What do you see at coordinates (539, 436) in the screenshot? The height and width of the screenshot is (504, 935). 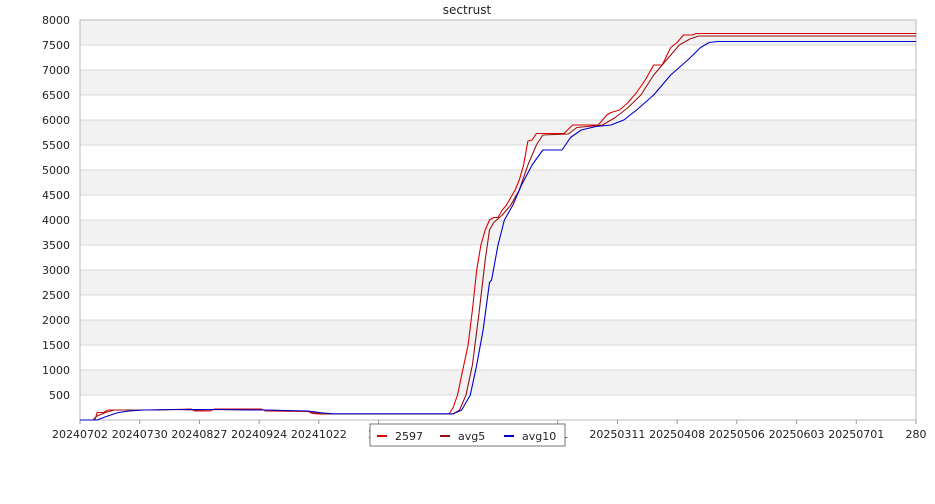 I see `legend-label: avg10` at bounding box center [539, 436].